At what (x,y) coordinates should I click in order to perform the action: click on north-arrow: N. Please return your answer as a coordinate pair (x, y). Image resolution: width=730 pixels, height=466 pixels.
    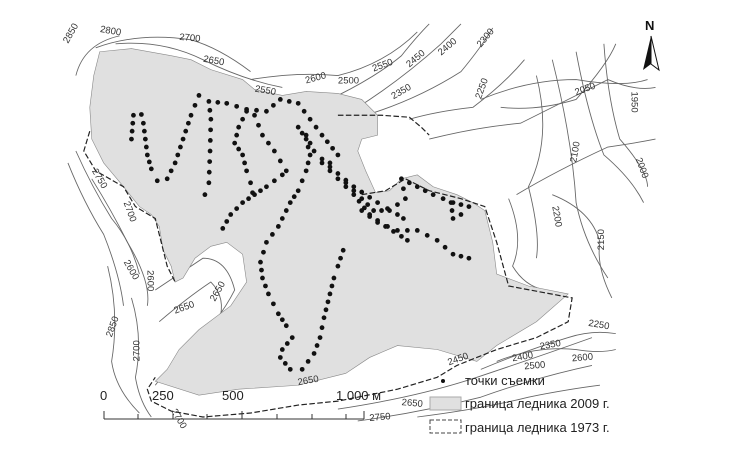
    Looking at the image, I should click on (651, 45).